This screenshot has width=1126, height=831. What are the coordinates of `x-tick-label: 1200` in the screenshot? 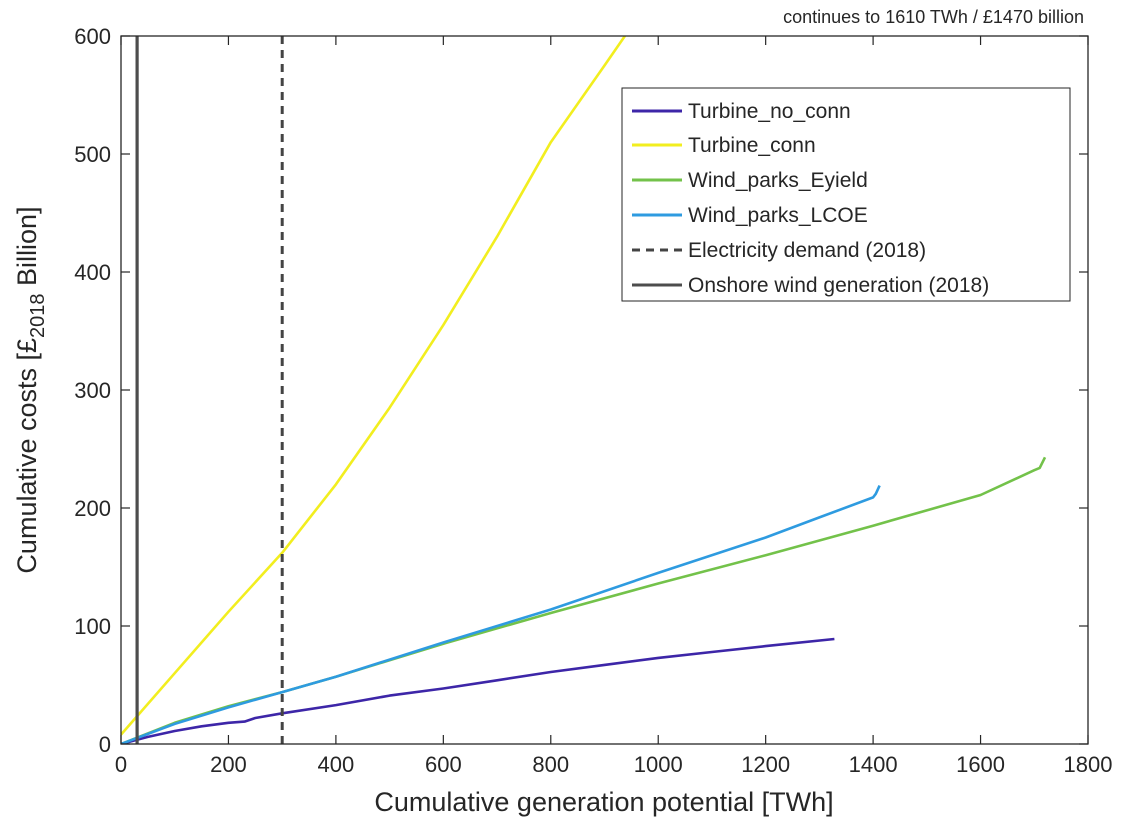 It's located at (765, 764).